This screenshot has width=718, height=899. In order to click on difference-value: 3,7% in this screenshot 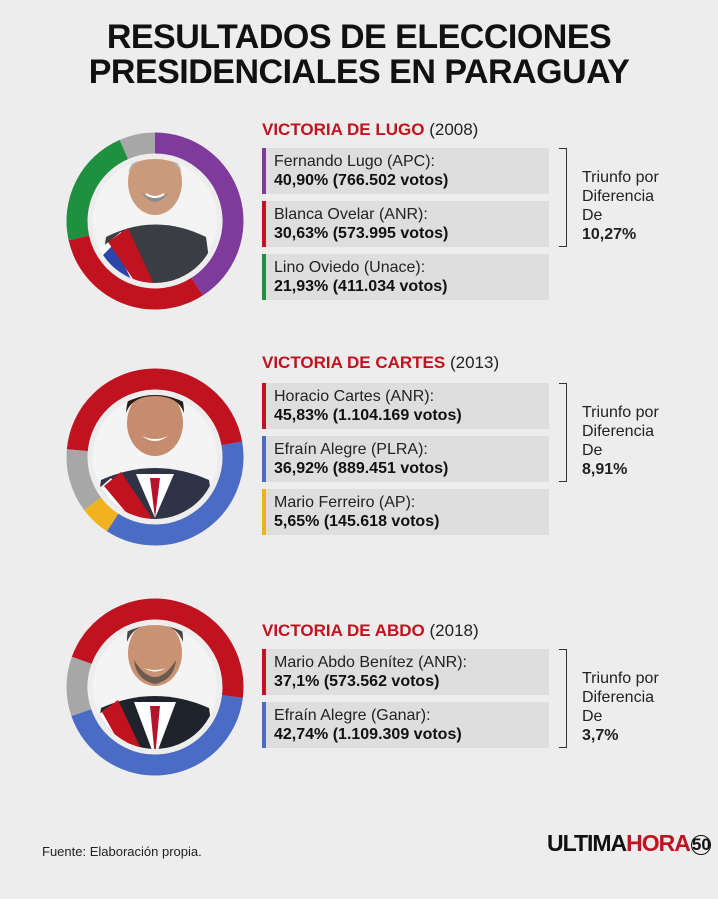, I will do `click(600, 735)`.